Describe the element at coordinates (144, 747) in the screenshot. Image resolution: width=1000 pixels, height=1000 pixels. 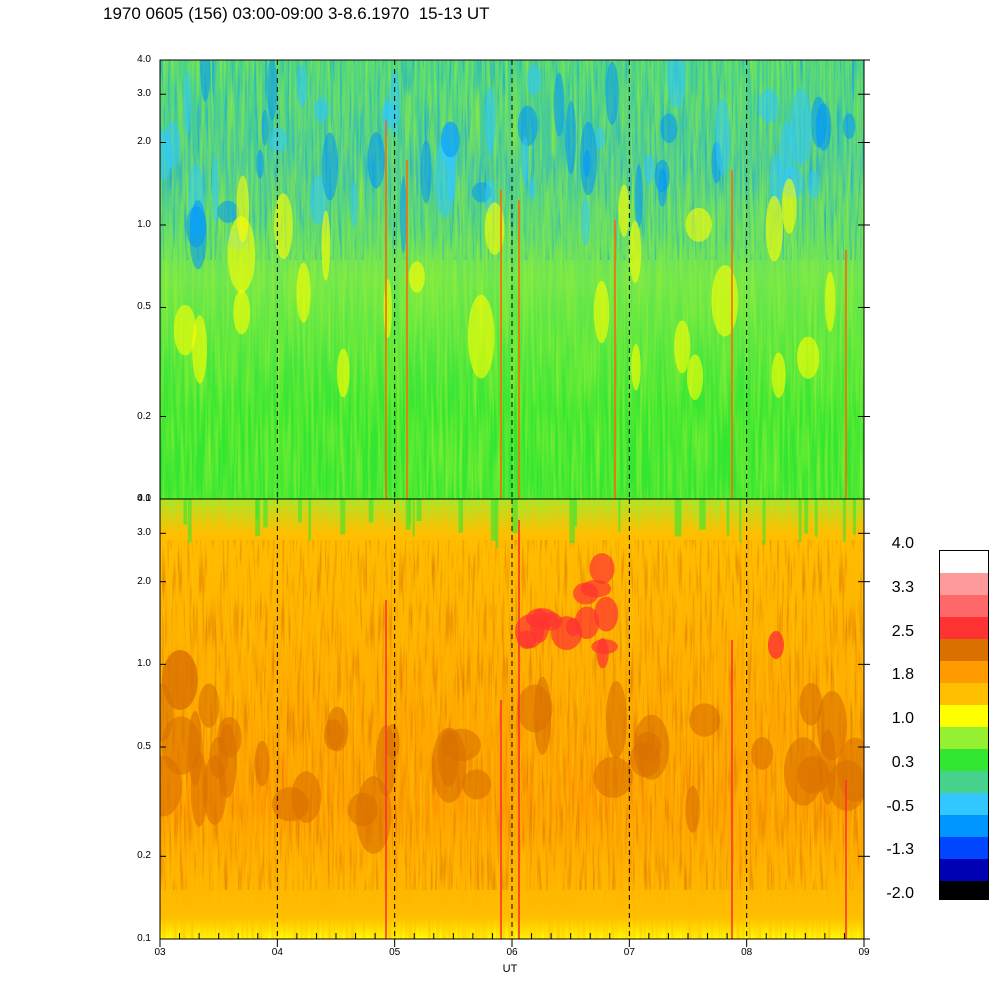
I see `y-tick-label: 0.5` at that location.